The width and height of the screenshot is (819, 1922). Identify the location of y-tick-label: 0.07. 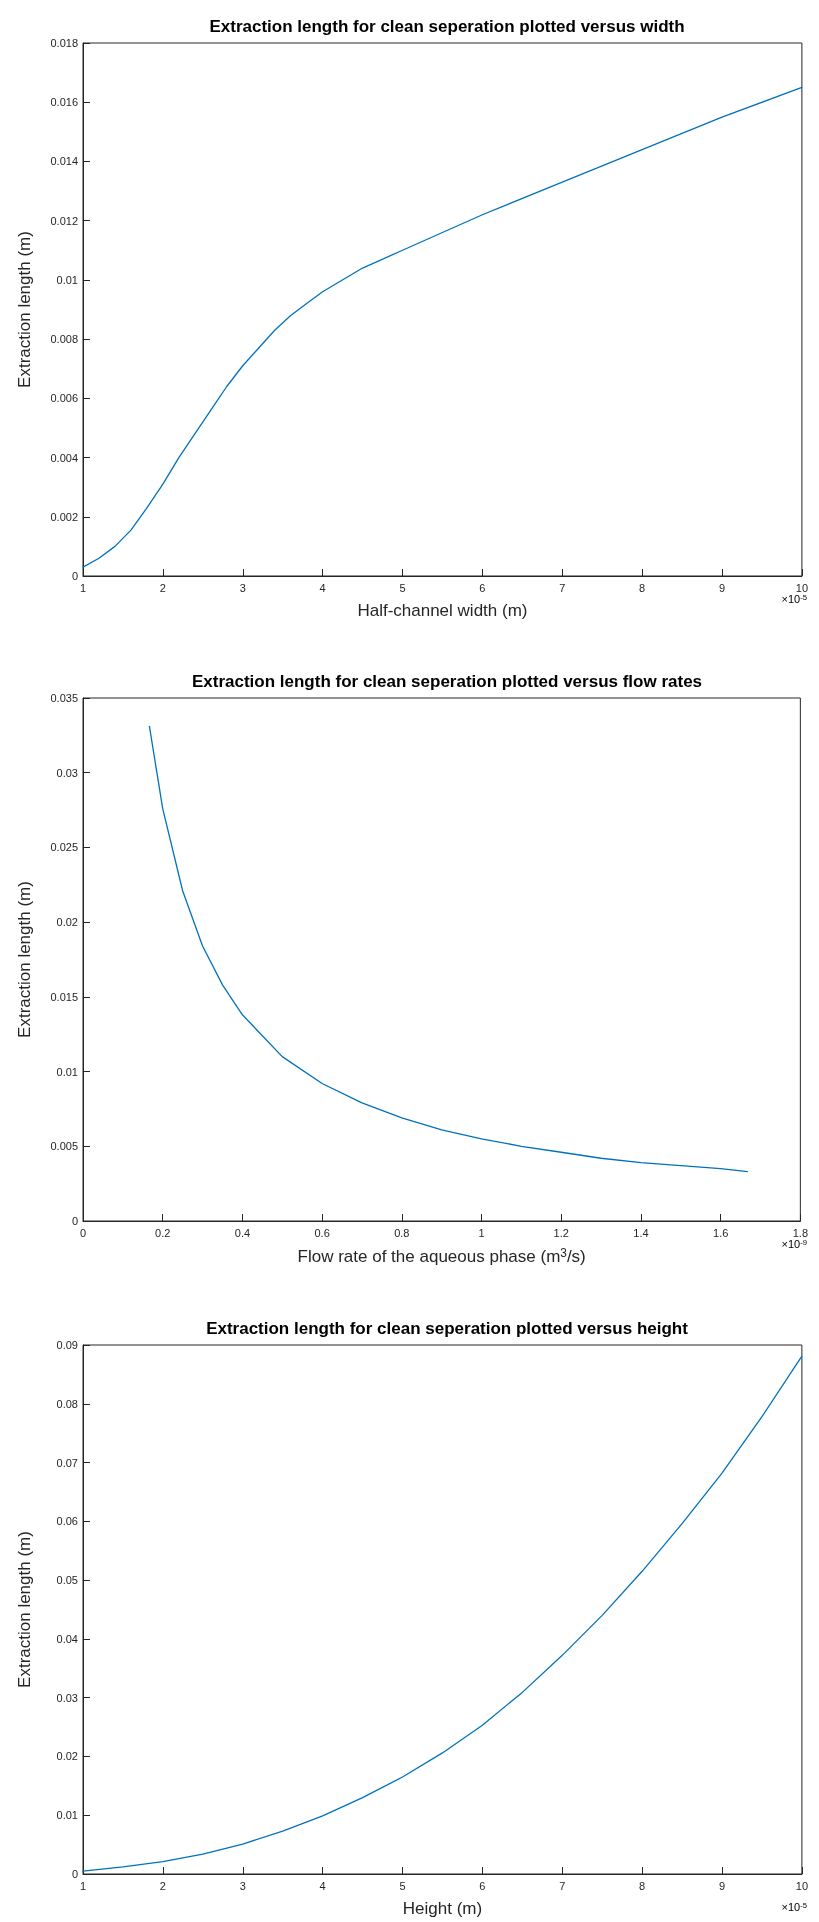
(67, 1462).